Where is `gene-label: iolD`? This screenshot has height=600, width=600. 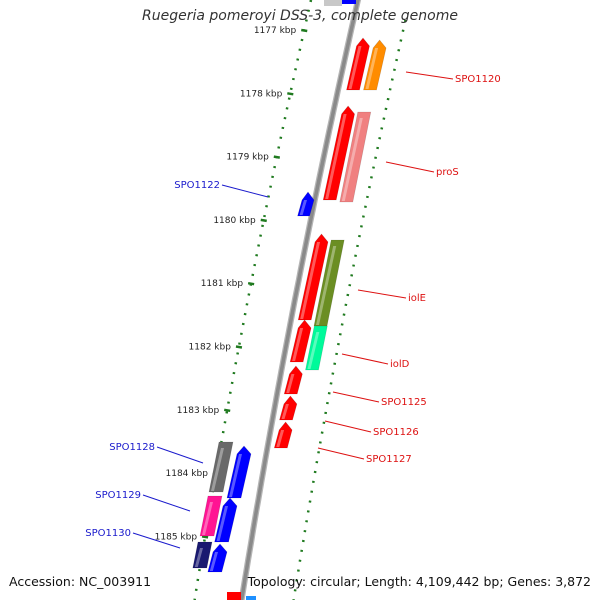 gene-label: iolD is located at coordinates (400, 364).